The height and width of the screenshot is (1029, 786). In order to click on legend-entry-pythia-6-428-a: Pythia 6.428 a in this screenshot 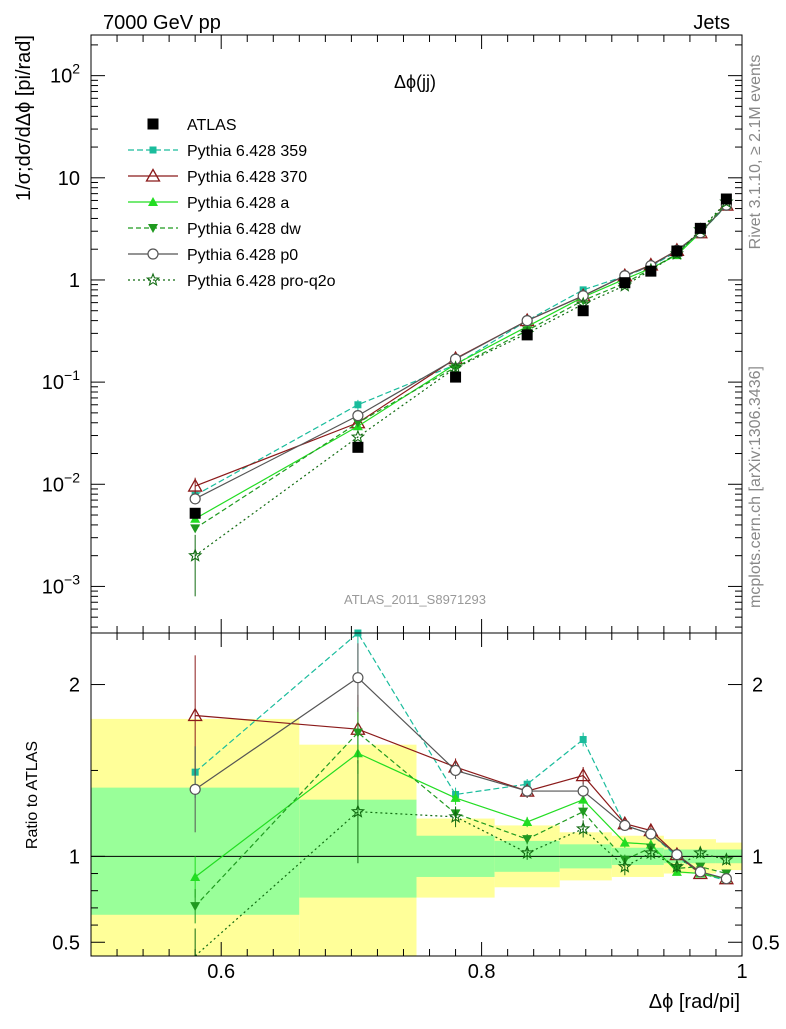, I will do `click(208, 203)`.